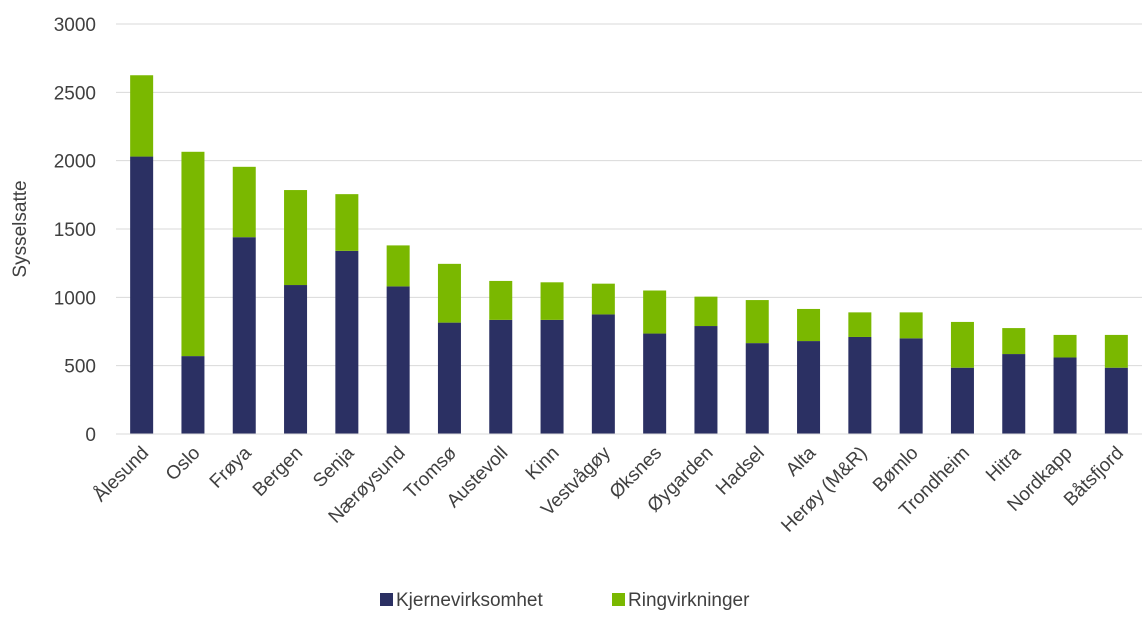 This screenshot has height=623, width=1142. What do you see at coordinates (90, 435) in the screenshot?
I see `y-tick-label: 0` at bounding box center [90, 435].